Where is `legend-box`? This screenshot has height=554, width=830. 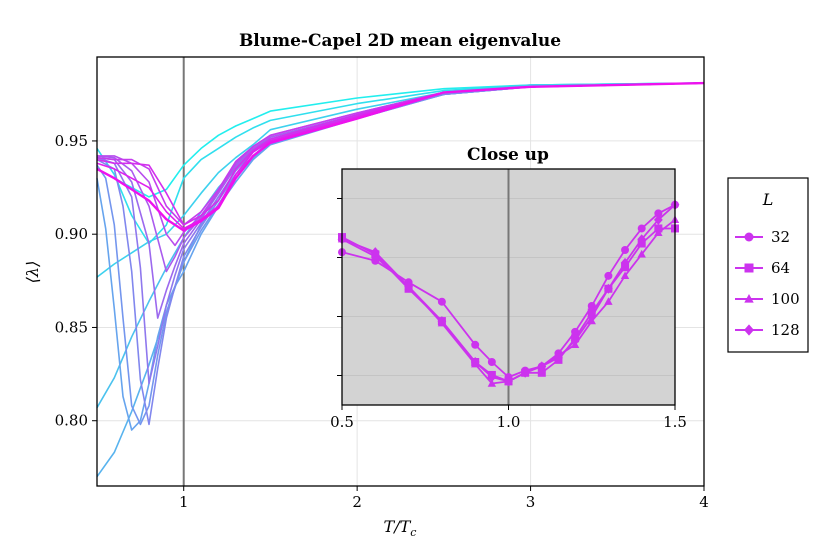 legend-box is located at coordinates (768, 265).